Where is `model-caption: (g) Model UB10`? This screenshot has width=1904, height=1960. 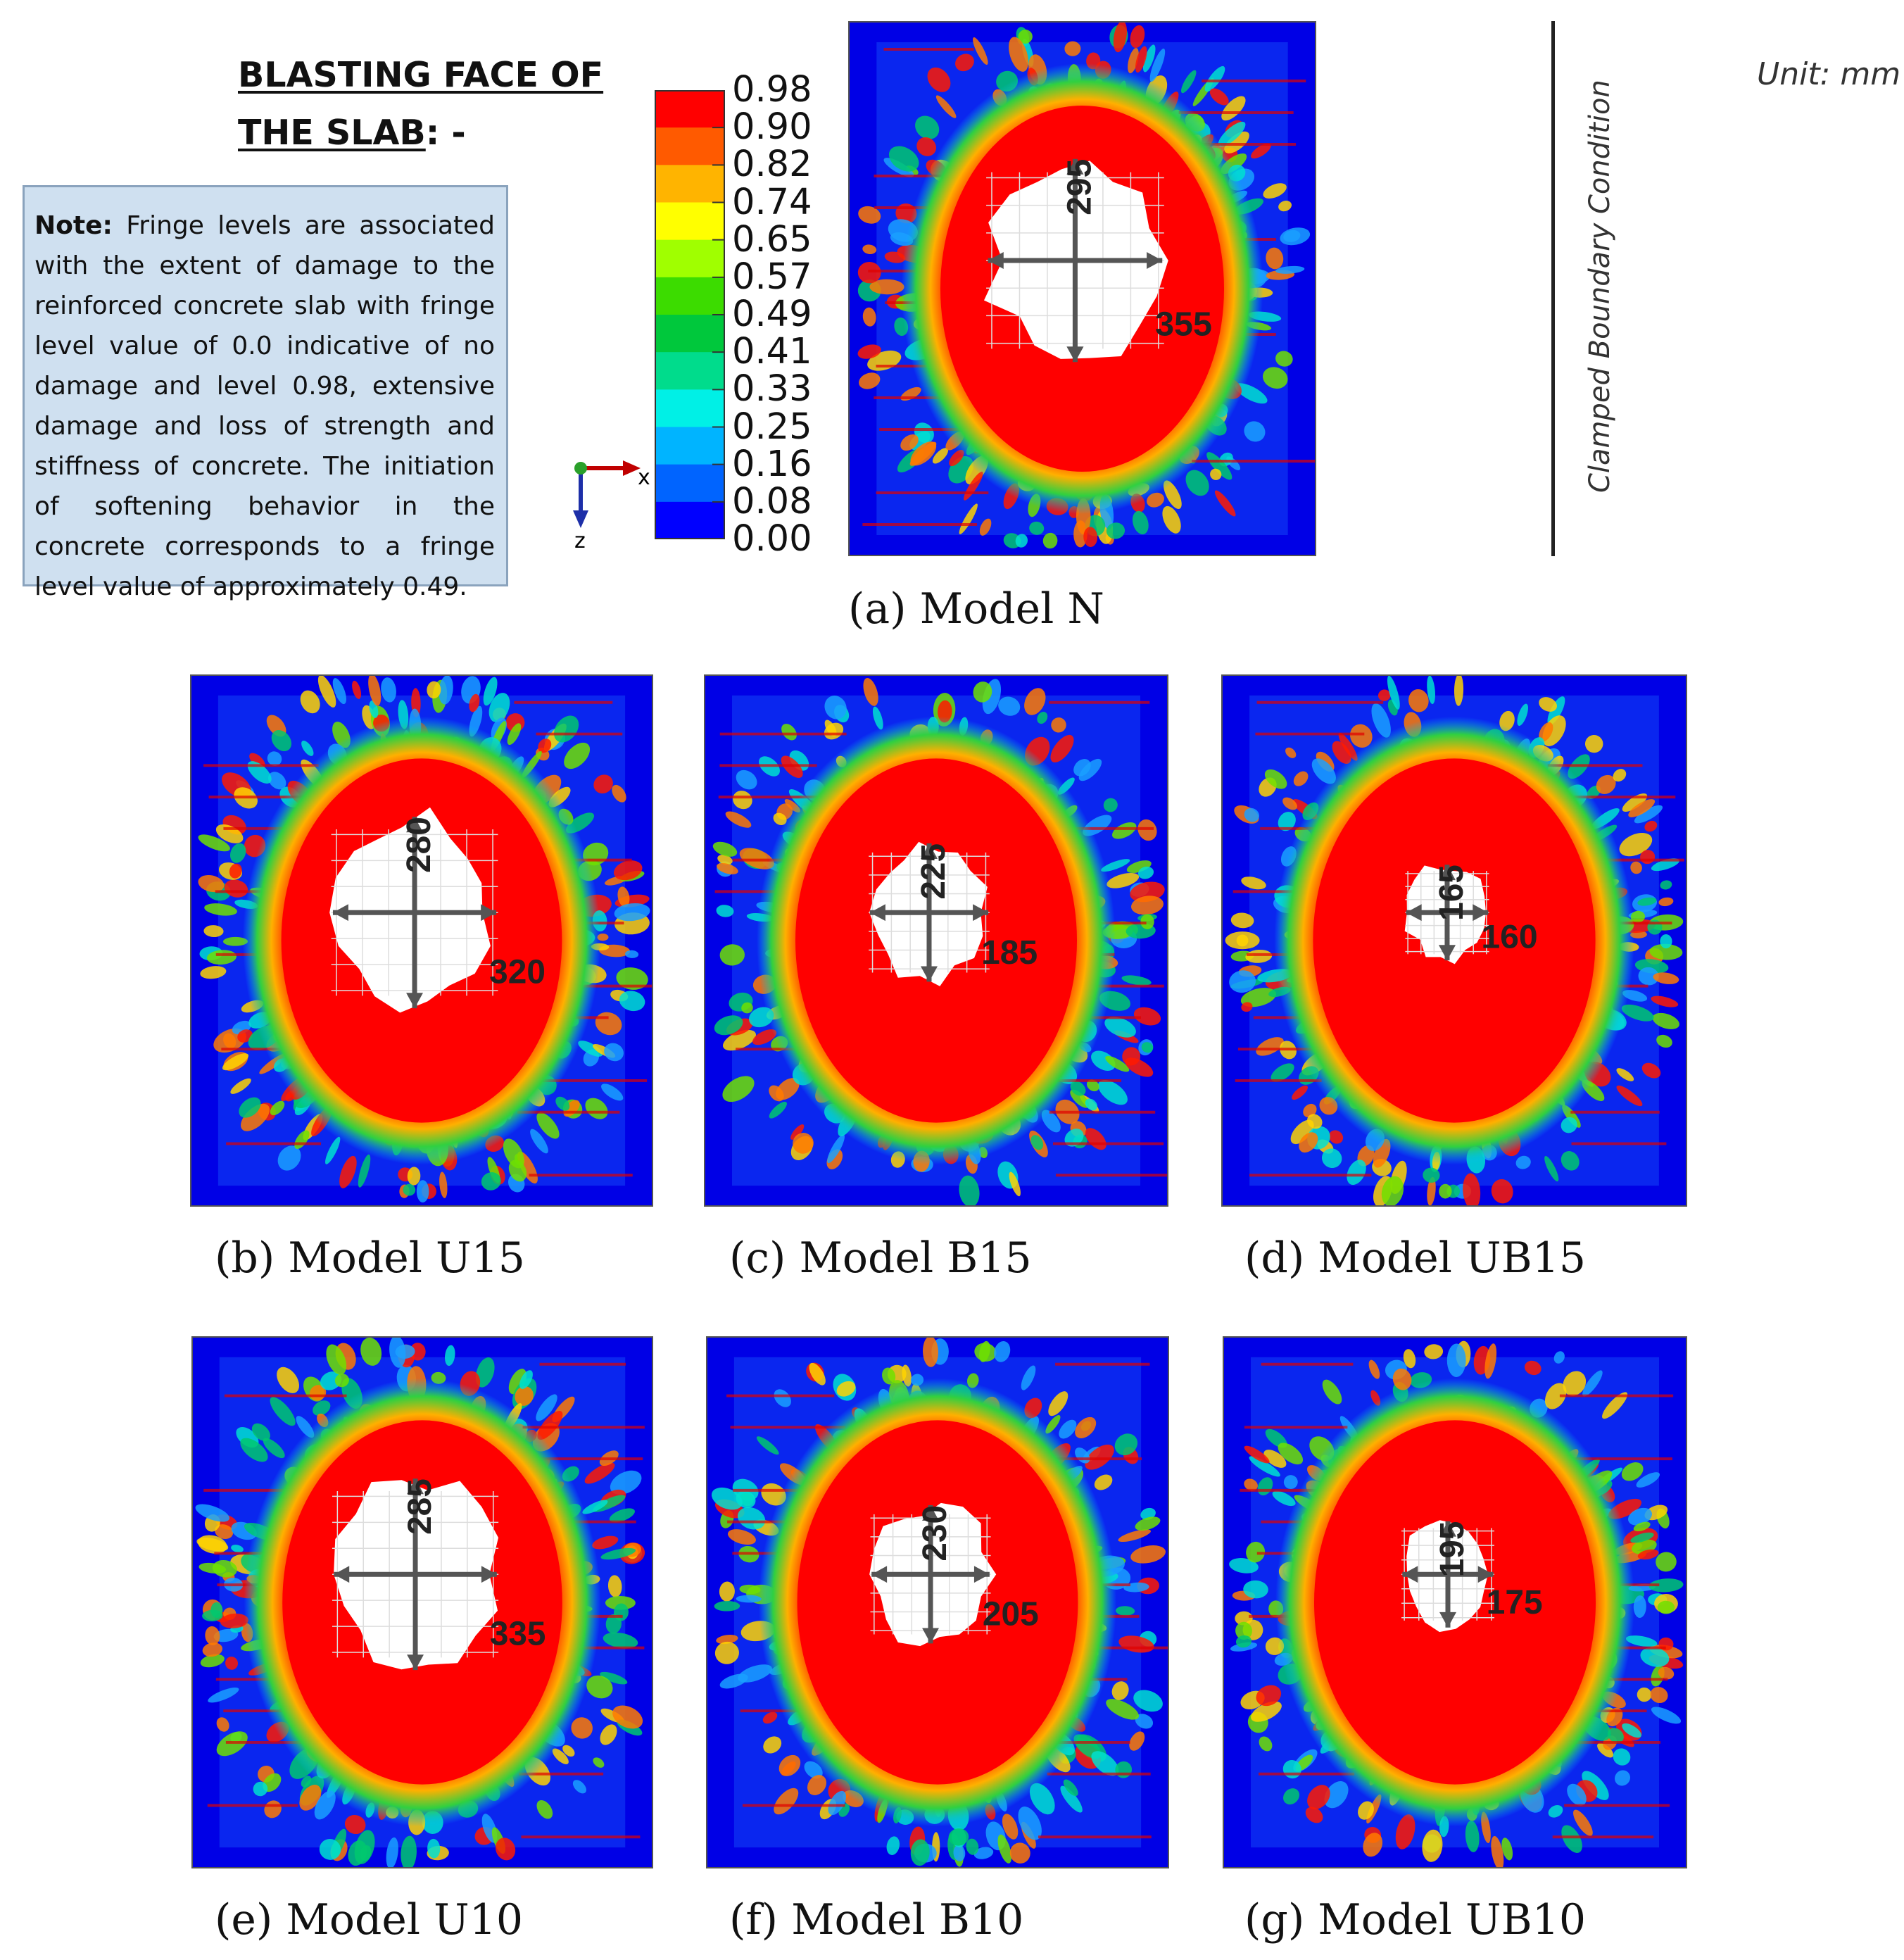
model-caption: (g) Model UB10 is located at coordinates (1416, 1920).